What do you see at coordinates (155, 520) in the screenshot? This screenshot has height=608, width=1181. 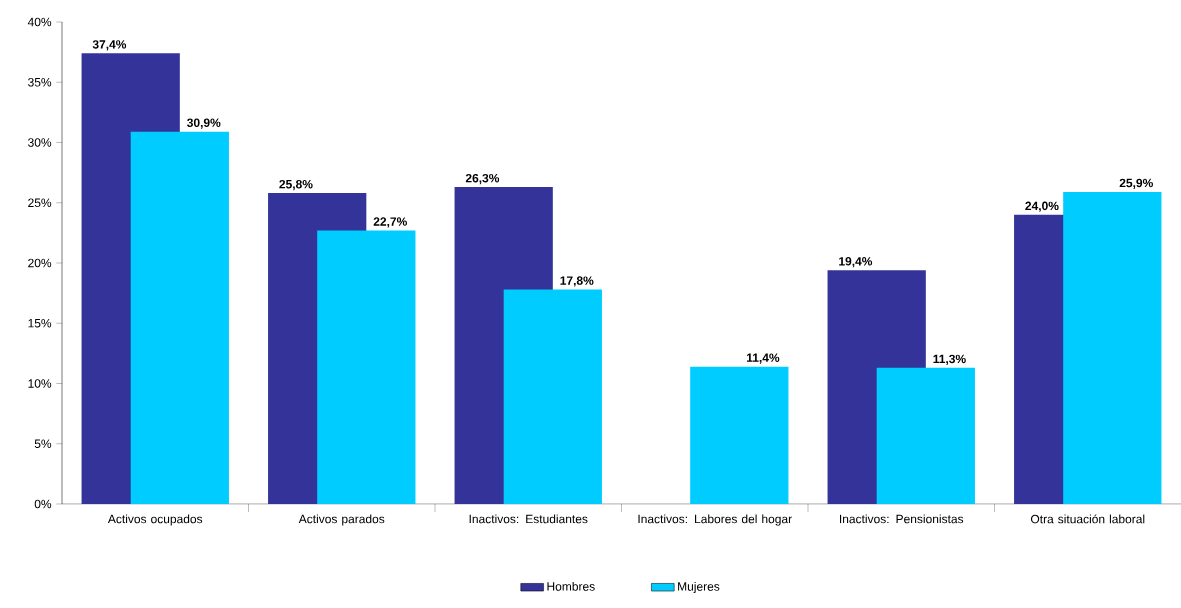 I see `x-tick-label: Activos ocupados` at bounding box center [155, 520].